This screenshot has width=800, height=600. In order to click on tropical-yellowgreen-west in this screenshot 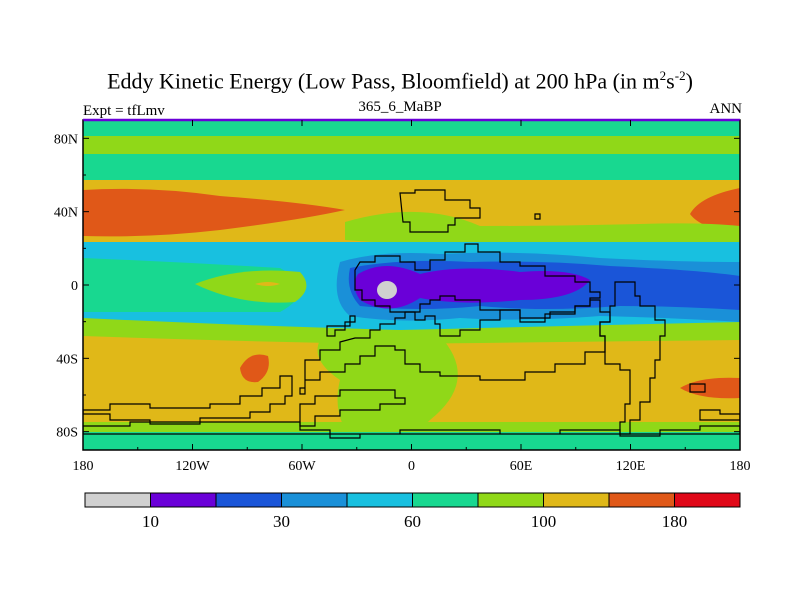, I will do `click(251, 286)`.